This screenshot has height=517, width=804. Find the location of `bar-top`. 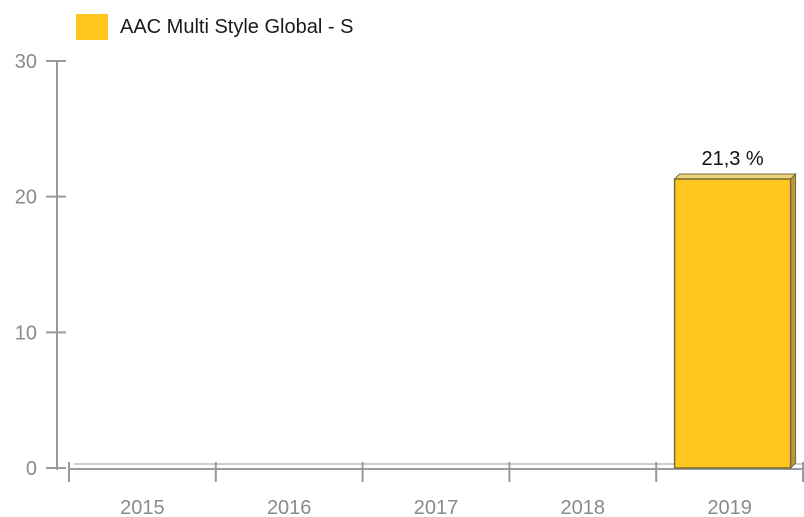

bar-top is located at coordinates (735, 176).